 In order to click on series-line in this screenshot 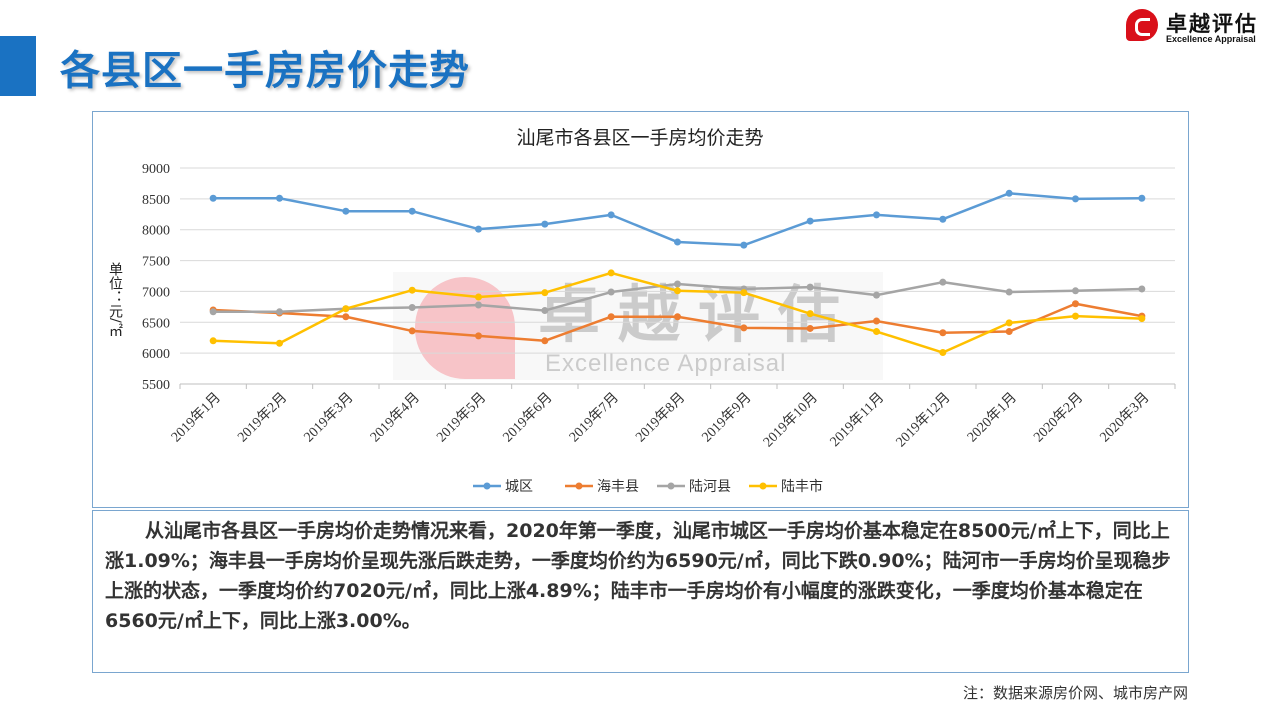, I will do `click(677, 219)`.